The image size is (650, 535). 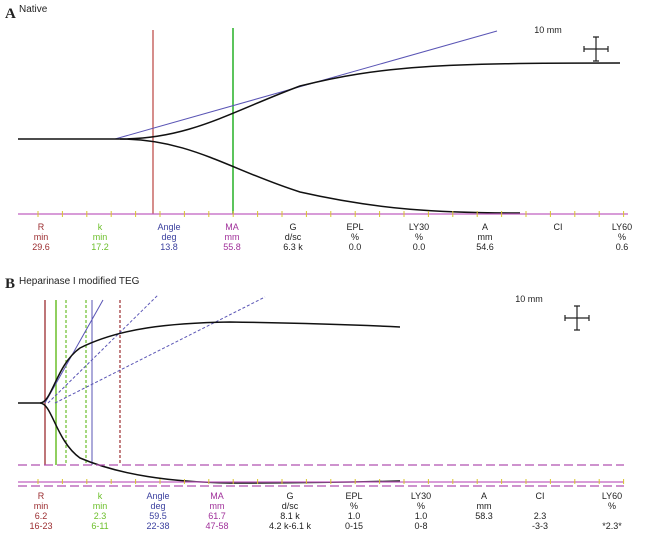 What do you see at coordinates (99, 526) in the screenshot?
I see `param-range: 6-11` at bounding box center [99, 526].